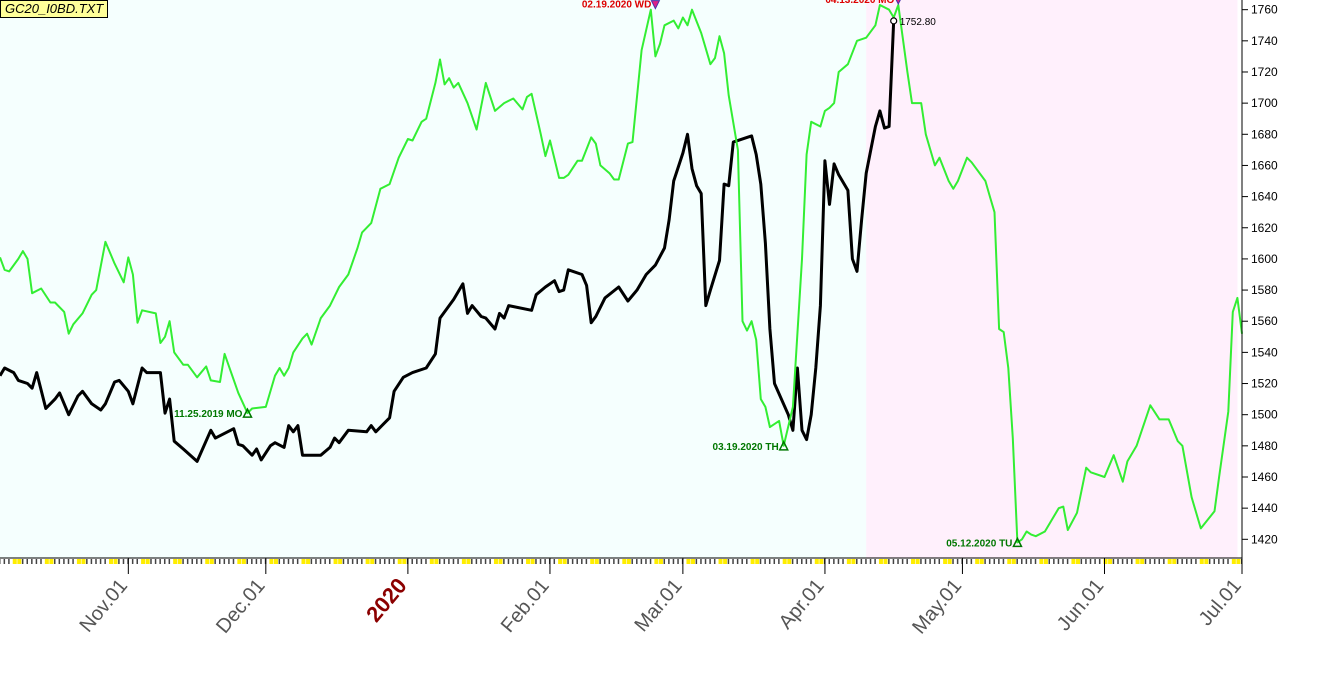 The image size is (1319, 689). Describe the element at coordinates (1264, 10) in the screenshot. I see `y-tick-label: 1760` at that location.